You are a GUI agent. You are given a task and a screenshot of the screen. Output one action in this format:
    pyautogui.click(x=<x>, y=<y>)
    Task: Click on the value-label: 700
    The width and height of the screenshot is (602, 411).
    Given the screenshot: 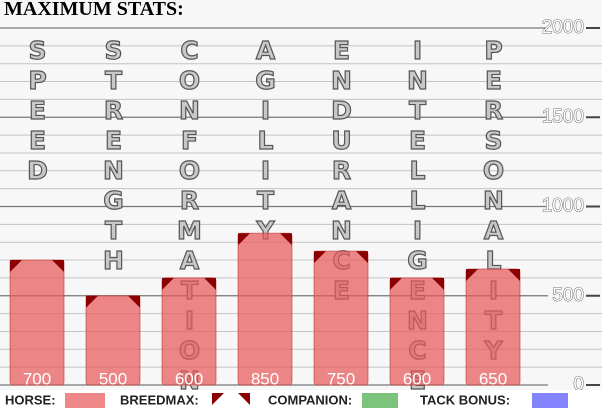 What is the action you would take?
    pyautogui.click(x=37, y=378)
    